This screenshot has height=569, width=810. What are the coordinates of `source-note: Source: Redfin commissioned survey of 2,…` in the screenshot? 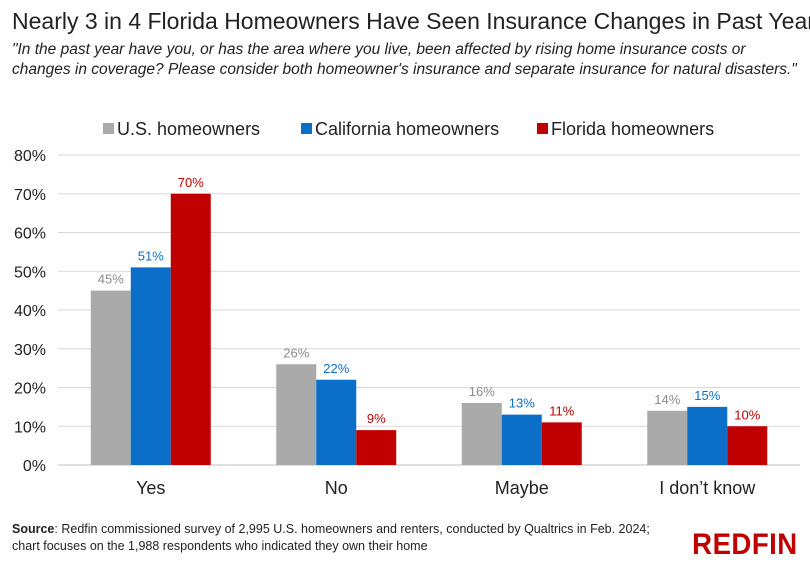 It's located at (332, 538).